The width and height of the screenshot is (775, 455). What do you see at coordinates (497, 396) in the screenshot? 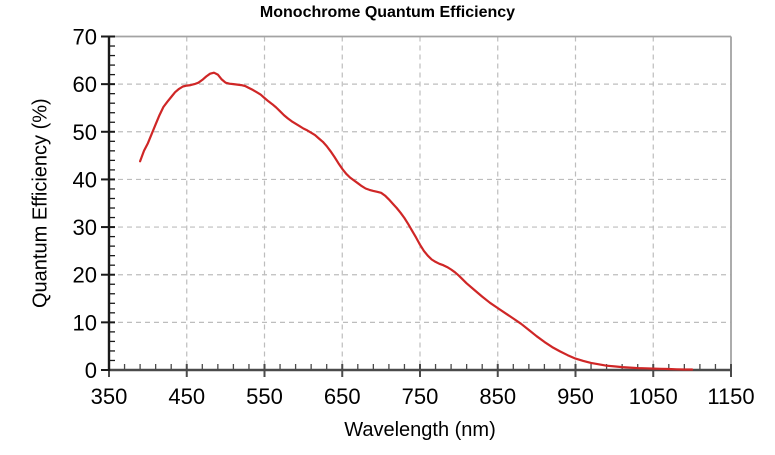
I see `x-tick-label: 850` at bounding box center [497, 396].